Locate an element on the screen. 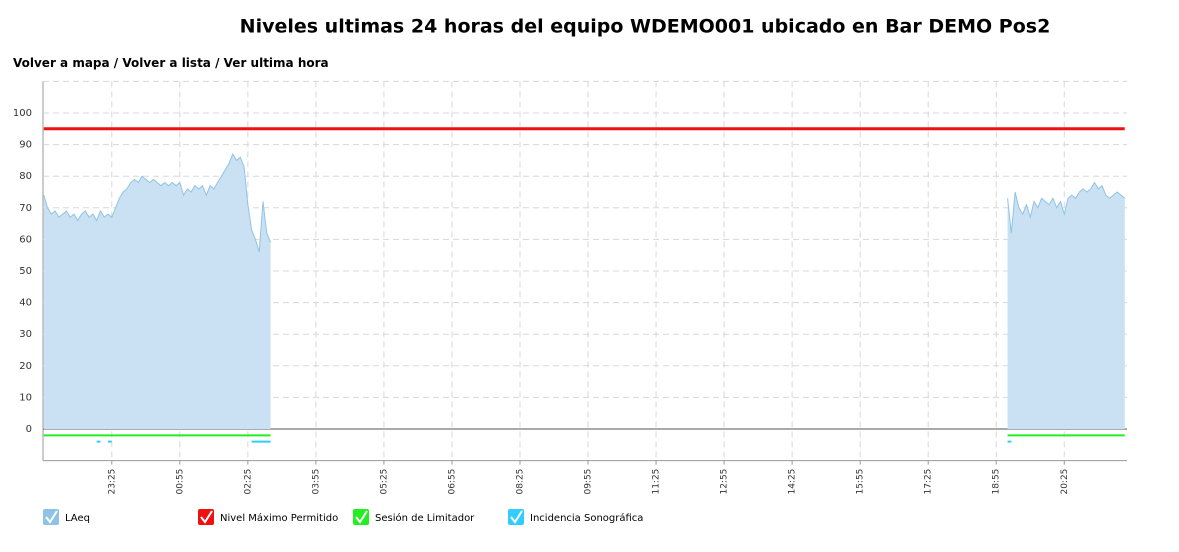 The width and height of the screenshot is (1179, 552). legend-label: Incidencia Sonográfica is located at coordinates (586, 518).